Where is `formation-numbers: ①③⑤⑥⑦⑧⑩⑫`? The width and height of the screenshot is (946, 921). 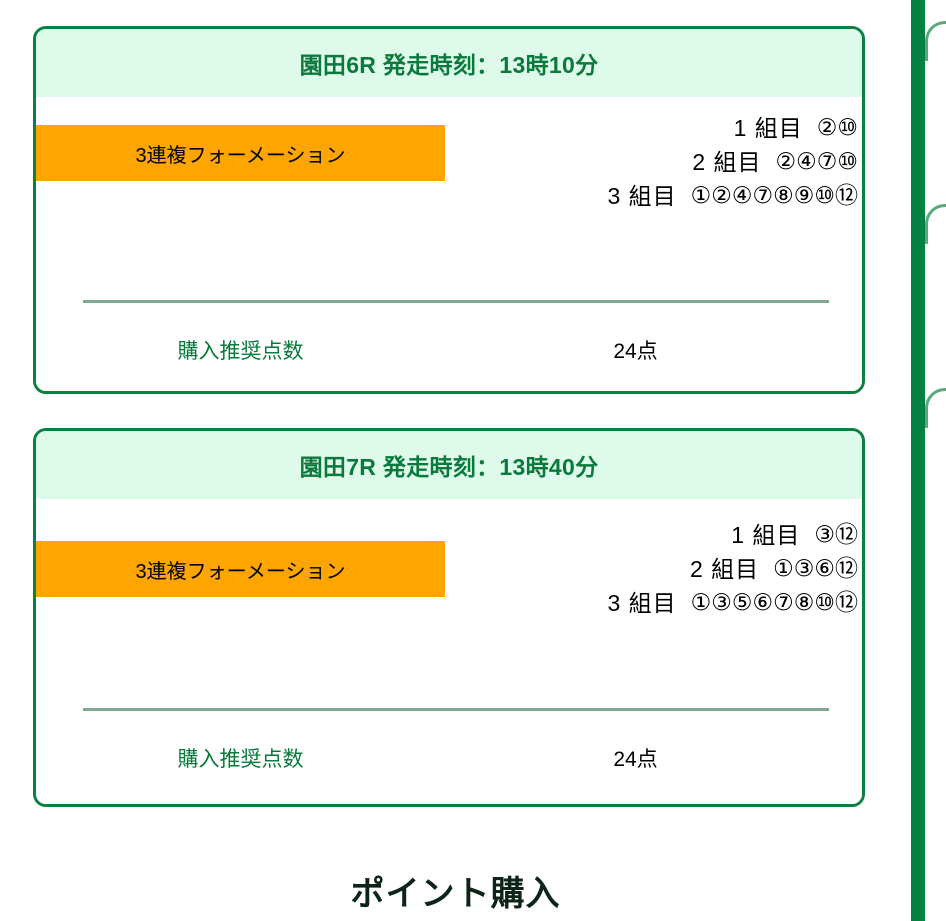
formation-numbers: ①③⑤⑥⑦⑧⑩⑫ is located at coordinates (774, 603).